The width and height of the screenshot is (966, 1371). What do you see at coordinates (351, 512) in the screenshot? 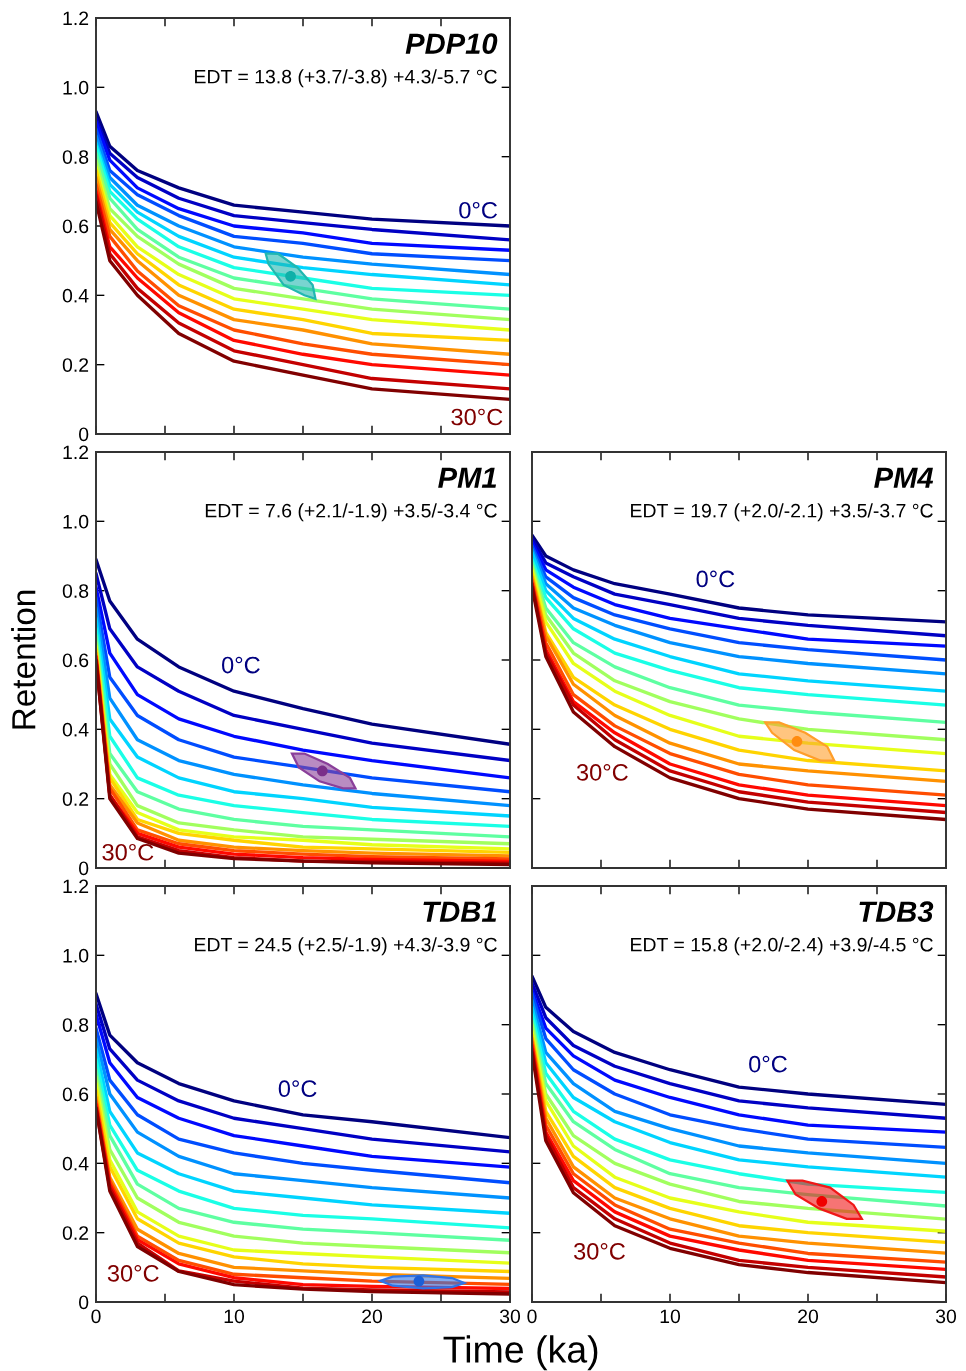
I see `text: EDT = 7.6 (+2.1/-1.9) +3.5/-3.4 °C` at bounding box center [351, 512].